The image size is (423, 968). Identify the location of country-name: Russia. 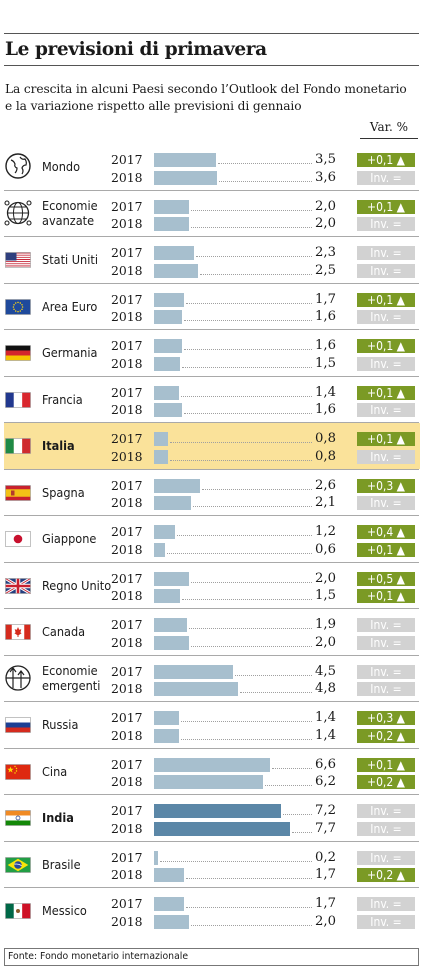
(60, 724).